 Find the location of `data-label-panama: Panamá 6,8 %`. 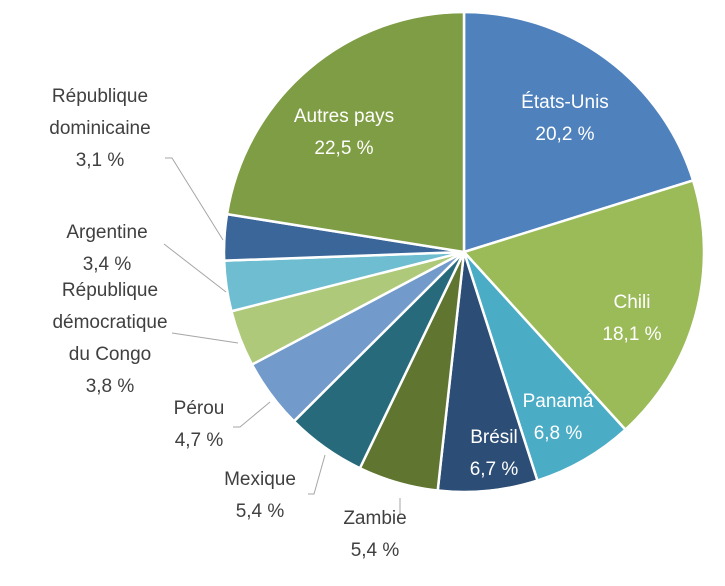

data-label-panama: Panamá 6,8 % is located at coordinates (558, 417).